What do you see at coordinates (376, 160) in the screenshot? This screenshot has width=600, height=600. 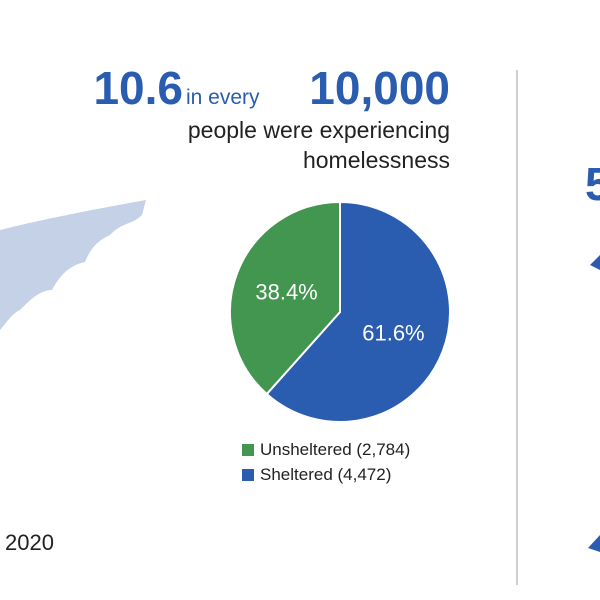 I see `subtitle-line: homelessness` at bounding box center [376, 160].